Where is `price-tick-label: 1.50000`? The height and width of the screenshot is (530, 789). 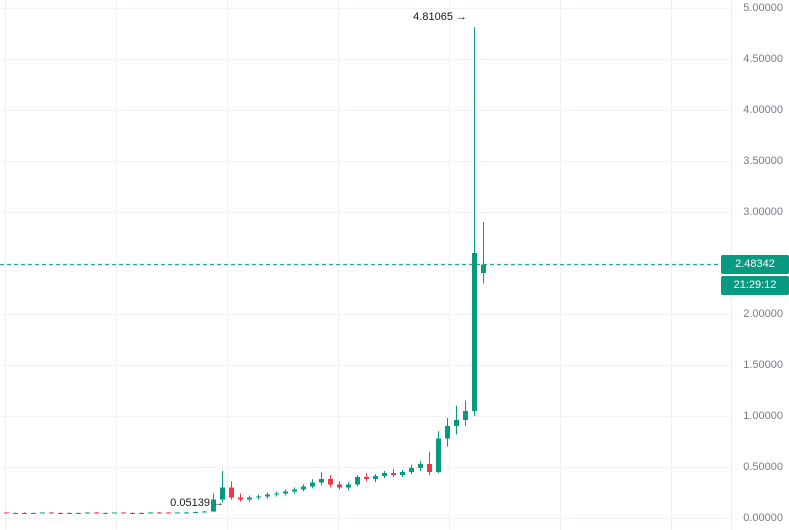 price-tick-label: 1.50000 is located at coordinates (763, 364).